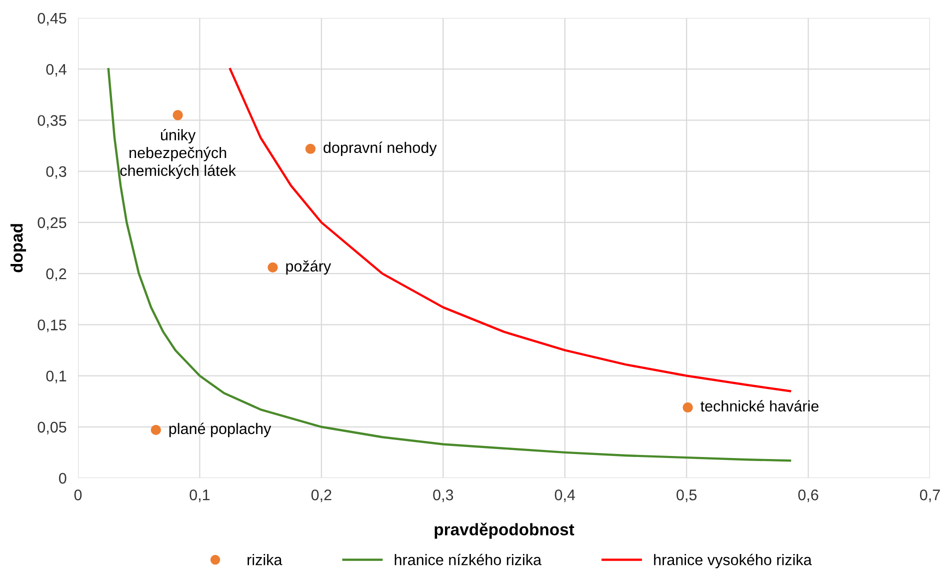 The width and height of the screenshot is (948, 581). I want to click on y-tick-label: 0,35, so click(52, 121).